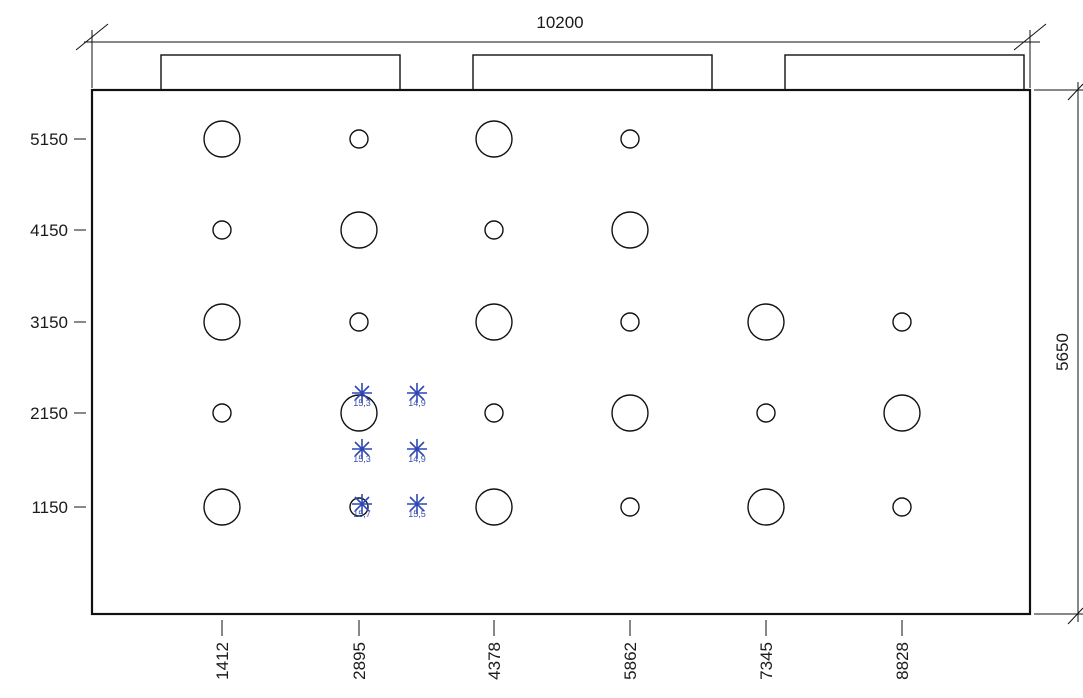 This screenshot has height=698, width=1083. I want to click on x-tick-label: 5862, so click(630, 661).